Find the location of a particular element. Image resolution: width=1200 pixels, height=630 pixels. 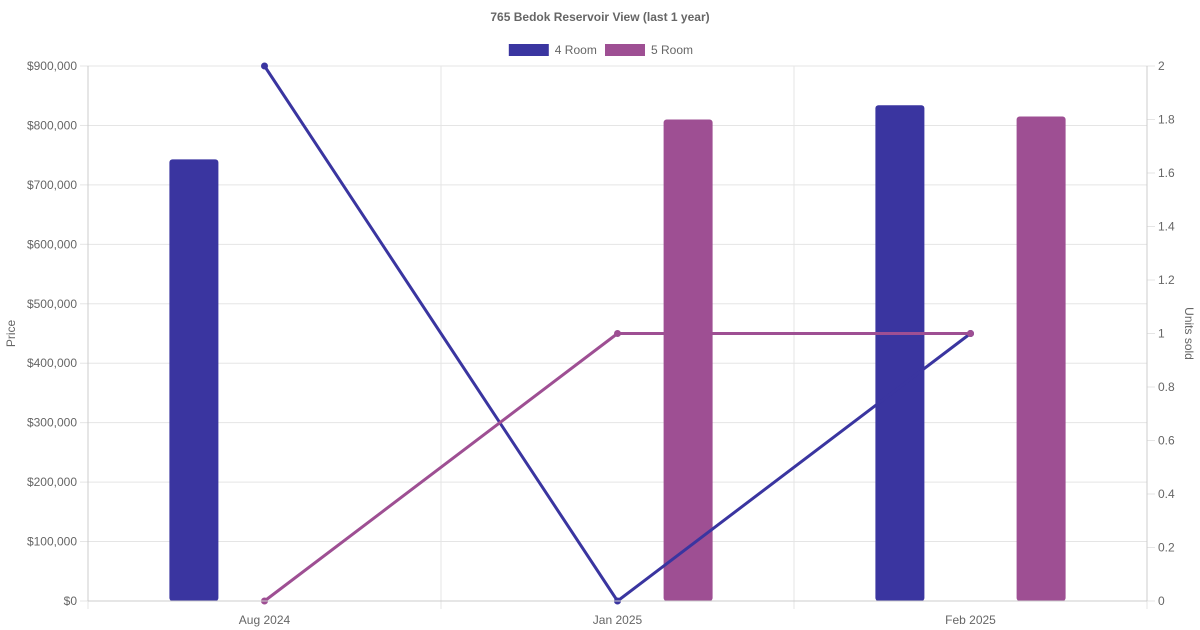

y-right-tick-label: 1.8 is located at coordinates (1166, 120).